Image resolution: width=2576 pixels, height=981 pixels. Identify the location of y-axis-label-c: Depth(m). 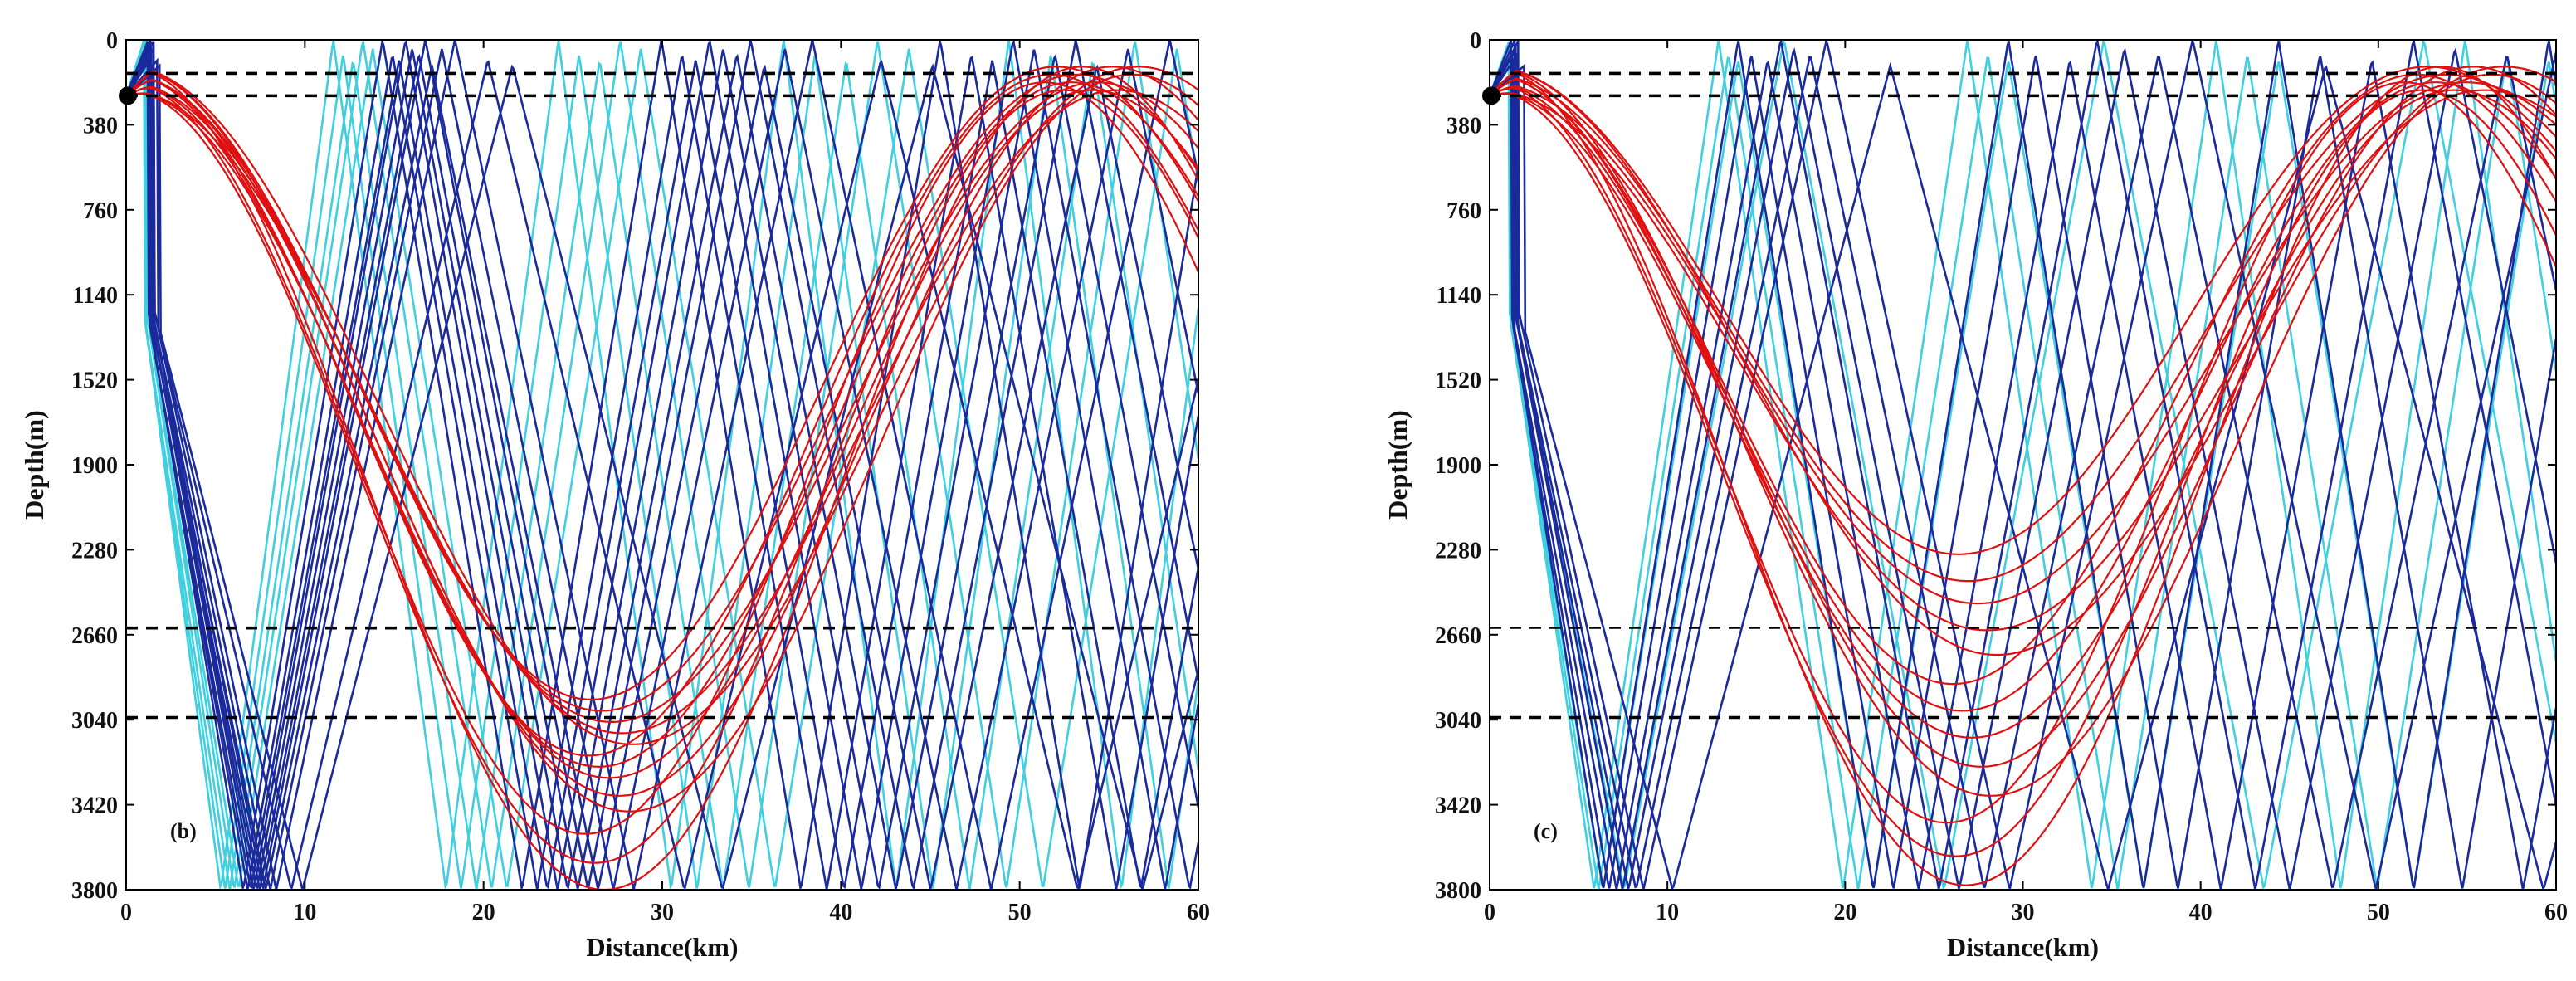
(1398, 465).